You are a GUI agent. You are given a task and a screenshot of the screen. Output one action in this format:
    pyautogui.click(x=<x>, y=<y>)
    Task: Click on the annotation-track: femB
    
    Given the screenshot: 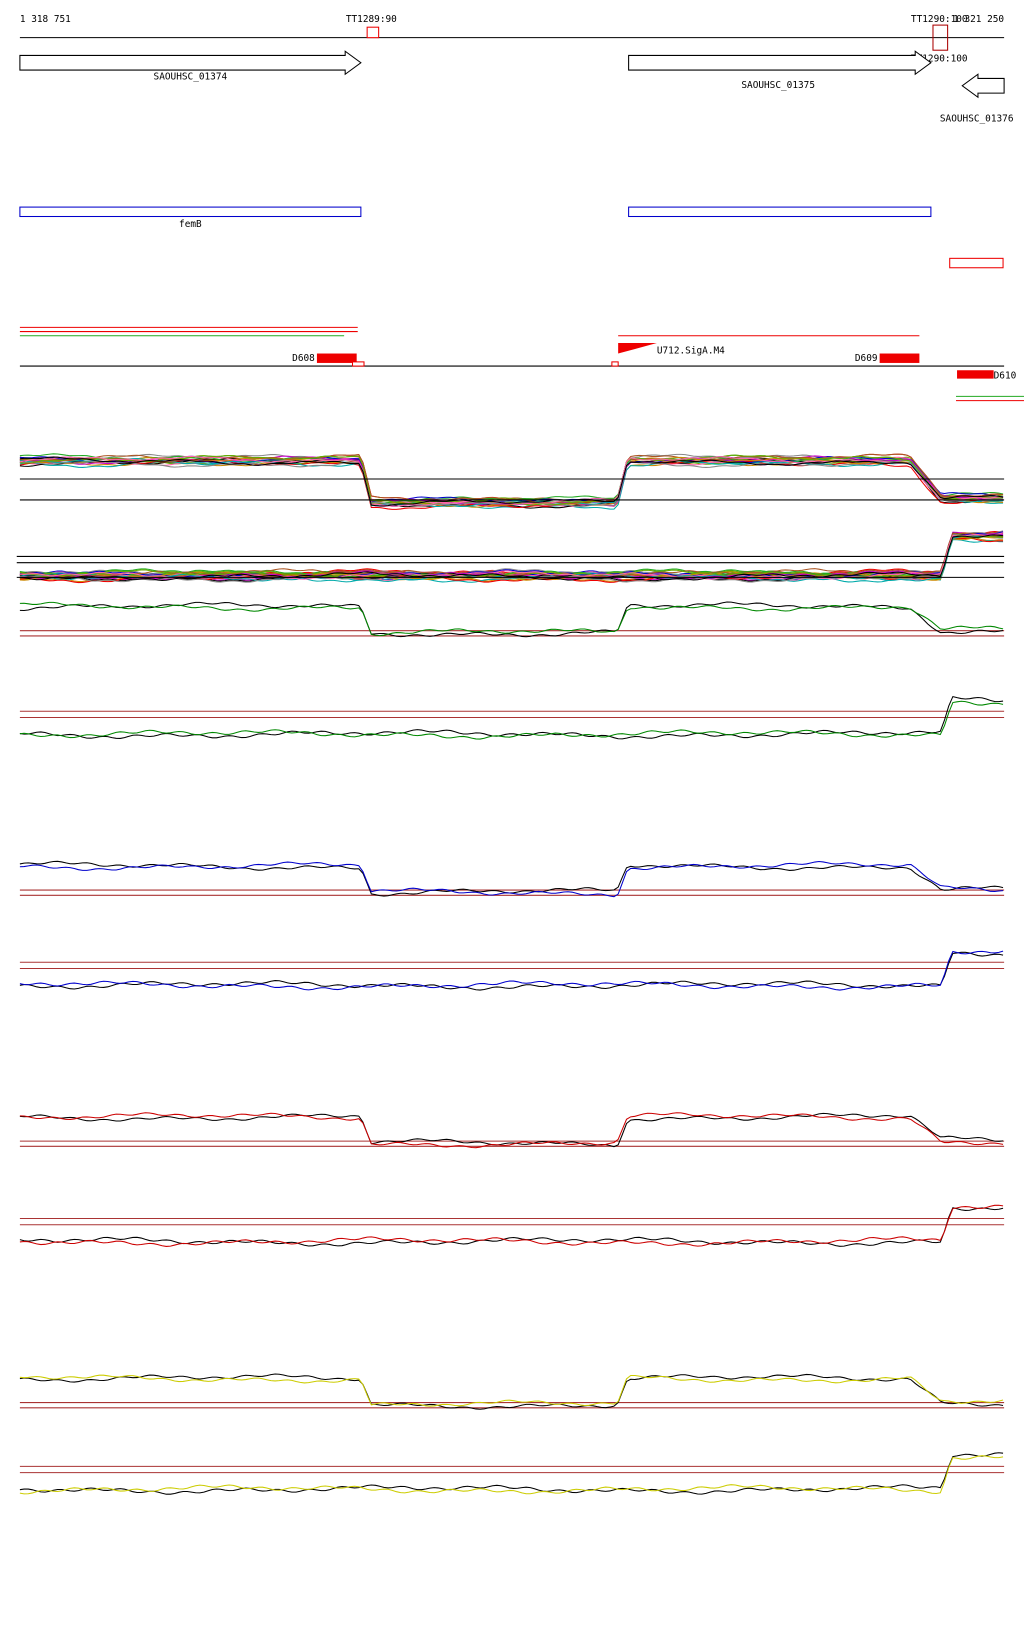 What is the action you would take?
    pyautogui.click(x=511, y=237)
    